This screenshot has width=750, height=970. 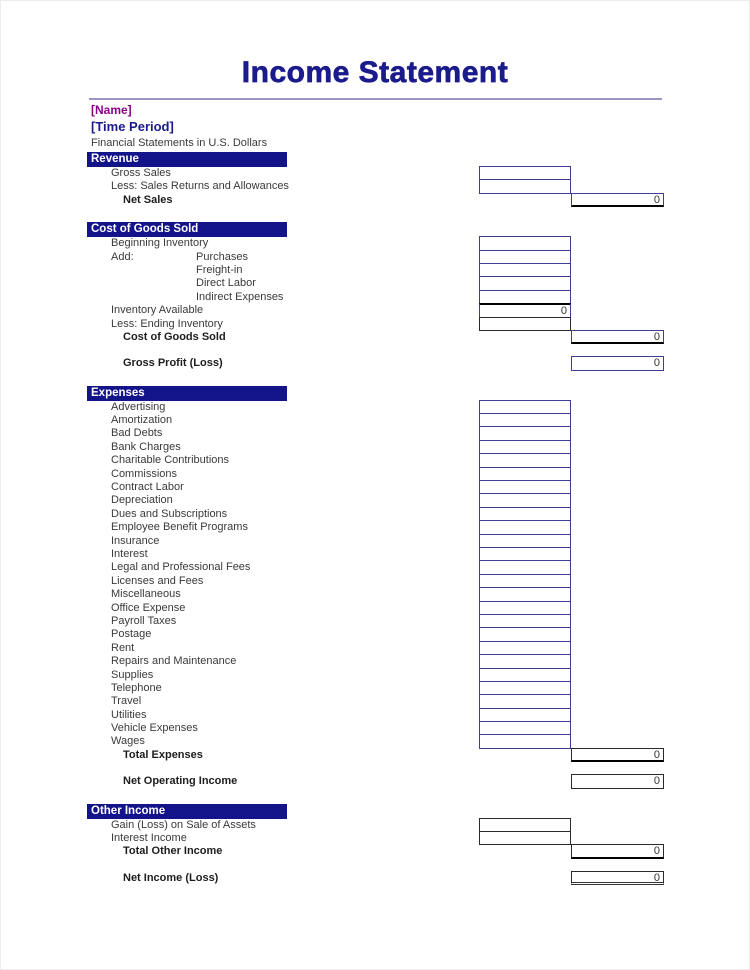 What do you see at coordinates (144, 473) in the screenshot?
I see `row-label: Commissions` at bounding box center [144, 473].